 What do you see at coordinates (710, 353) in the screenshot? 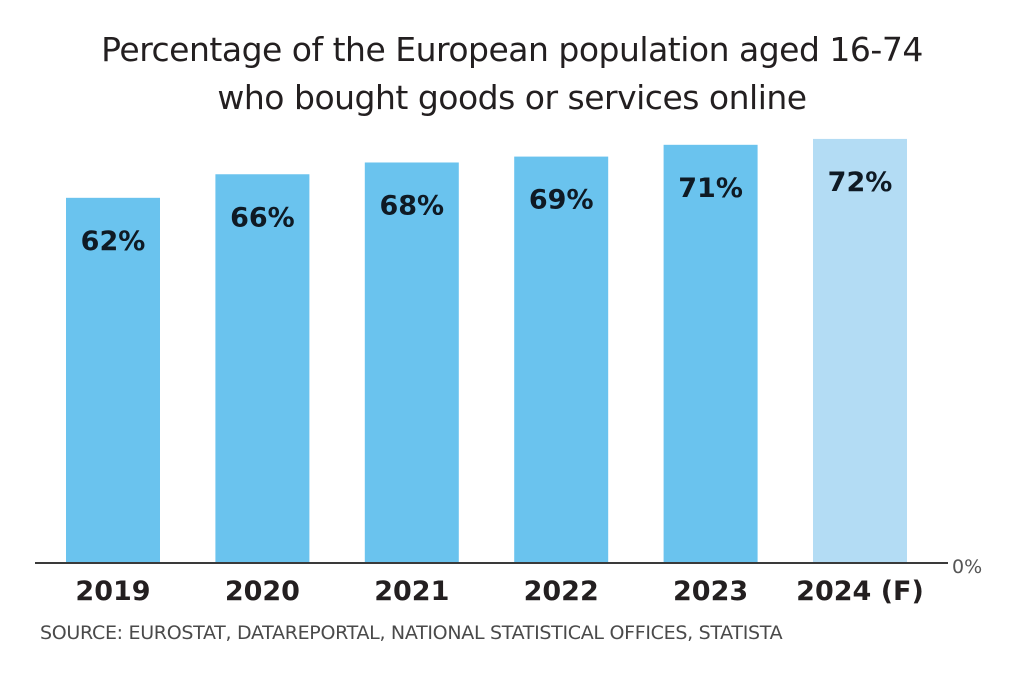
I see `bar-2023` at bounding box center [710, 353].